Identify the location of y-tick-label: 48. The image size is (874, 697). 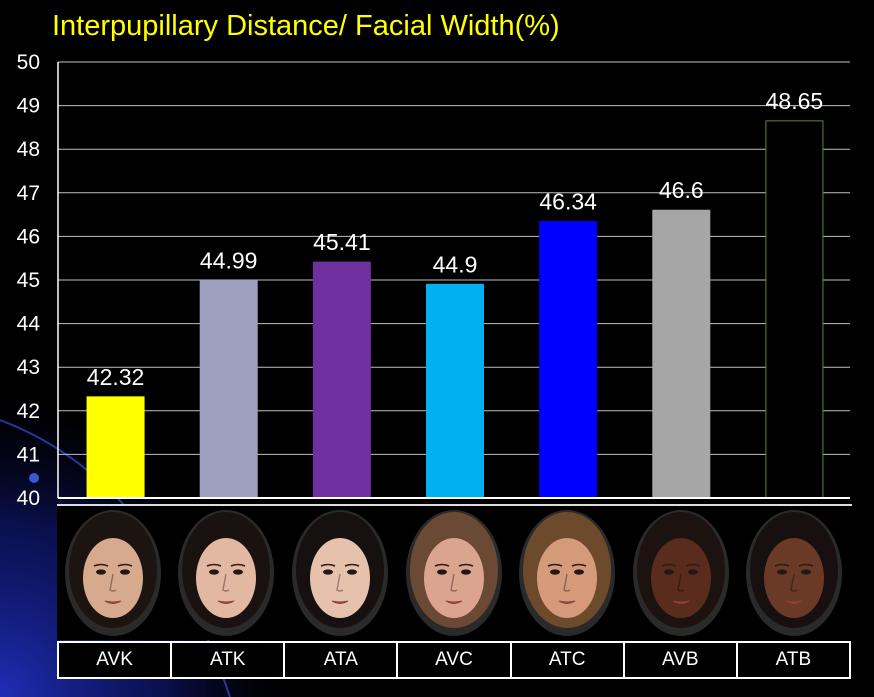
(28, 149).